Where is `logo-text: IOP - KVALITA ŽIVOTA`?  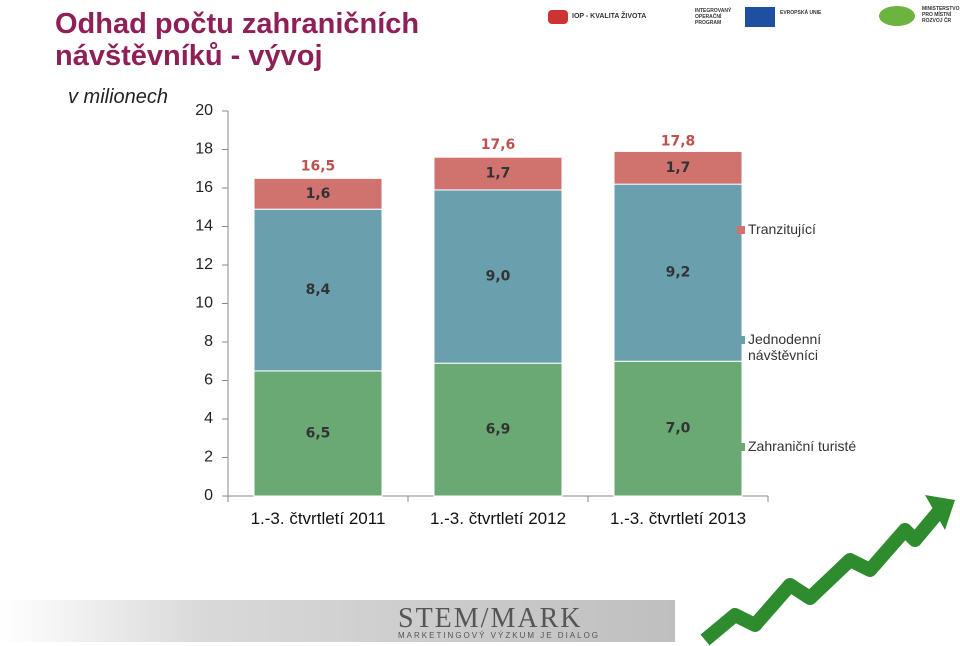 logo-text: IOP - KVALITA ŽIVOTA is located at coordinates (609, 16).